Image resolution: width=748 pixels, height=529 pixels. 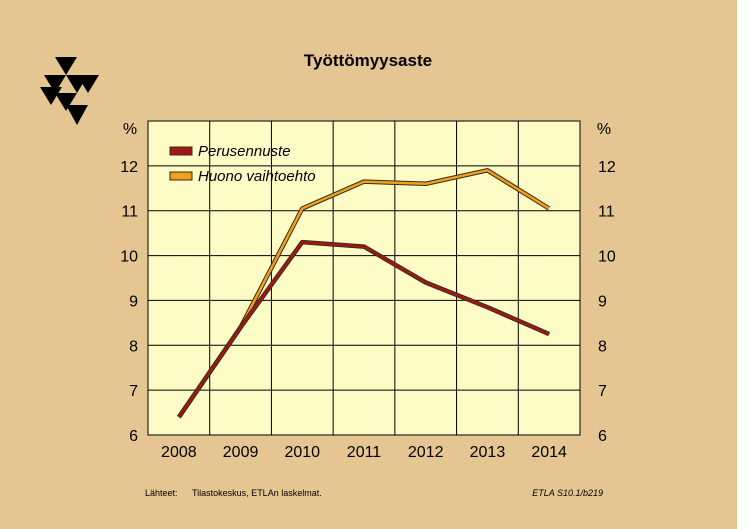 I want to click on x-tick-label: 2011, so click(x=364, y=452).